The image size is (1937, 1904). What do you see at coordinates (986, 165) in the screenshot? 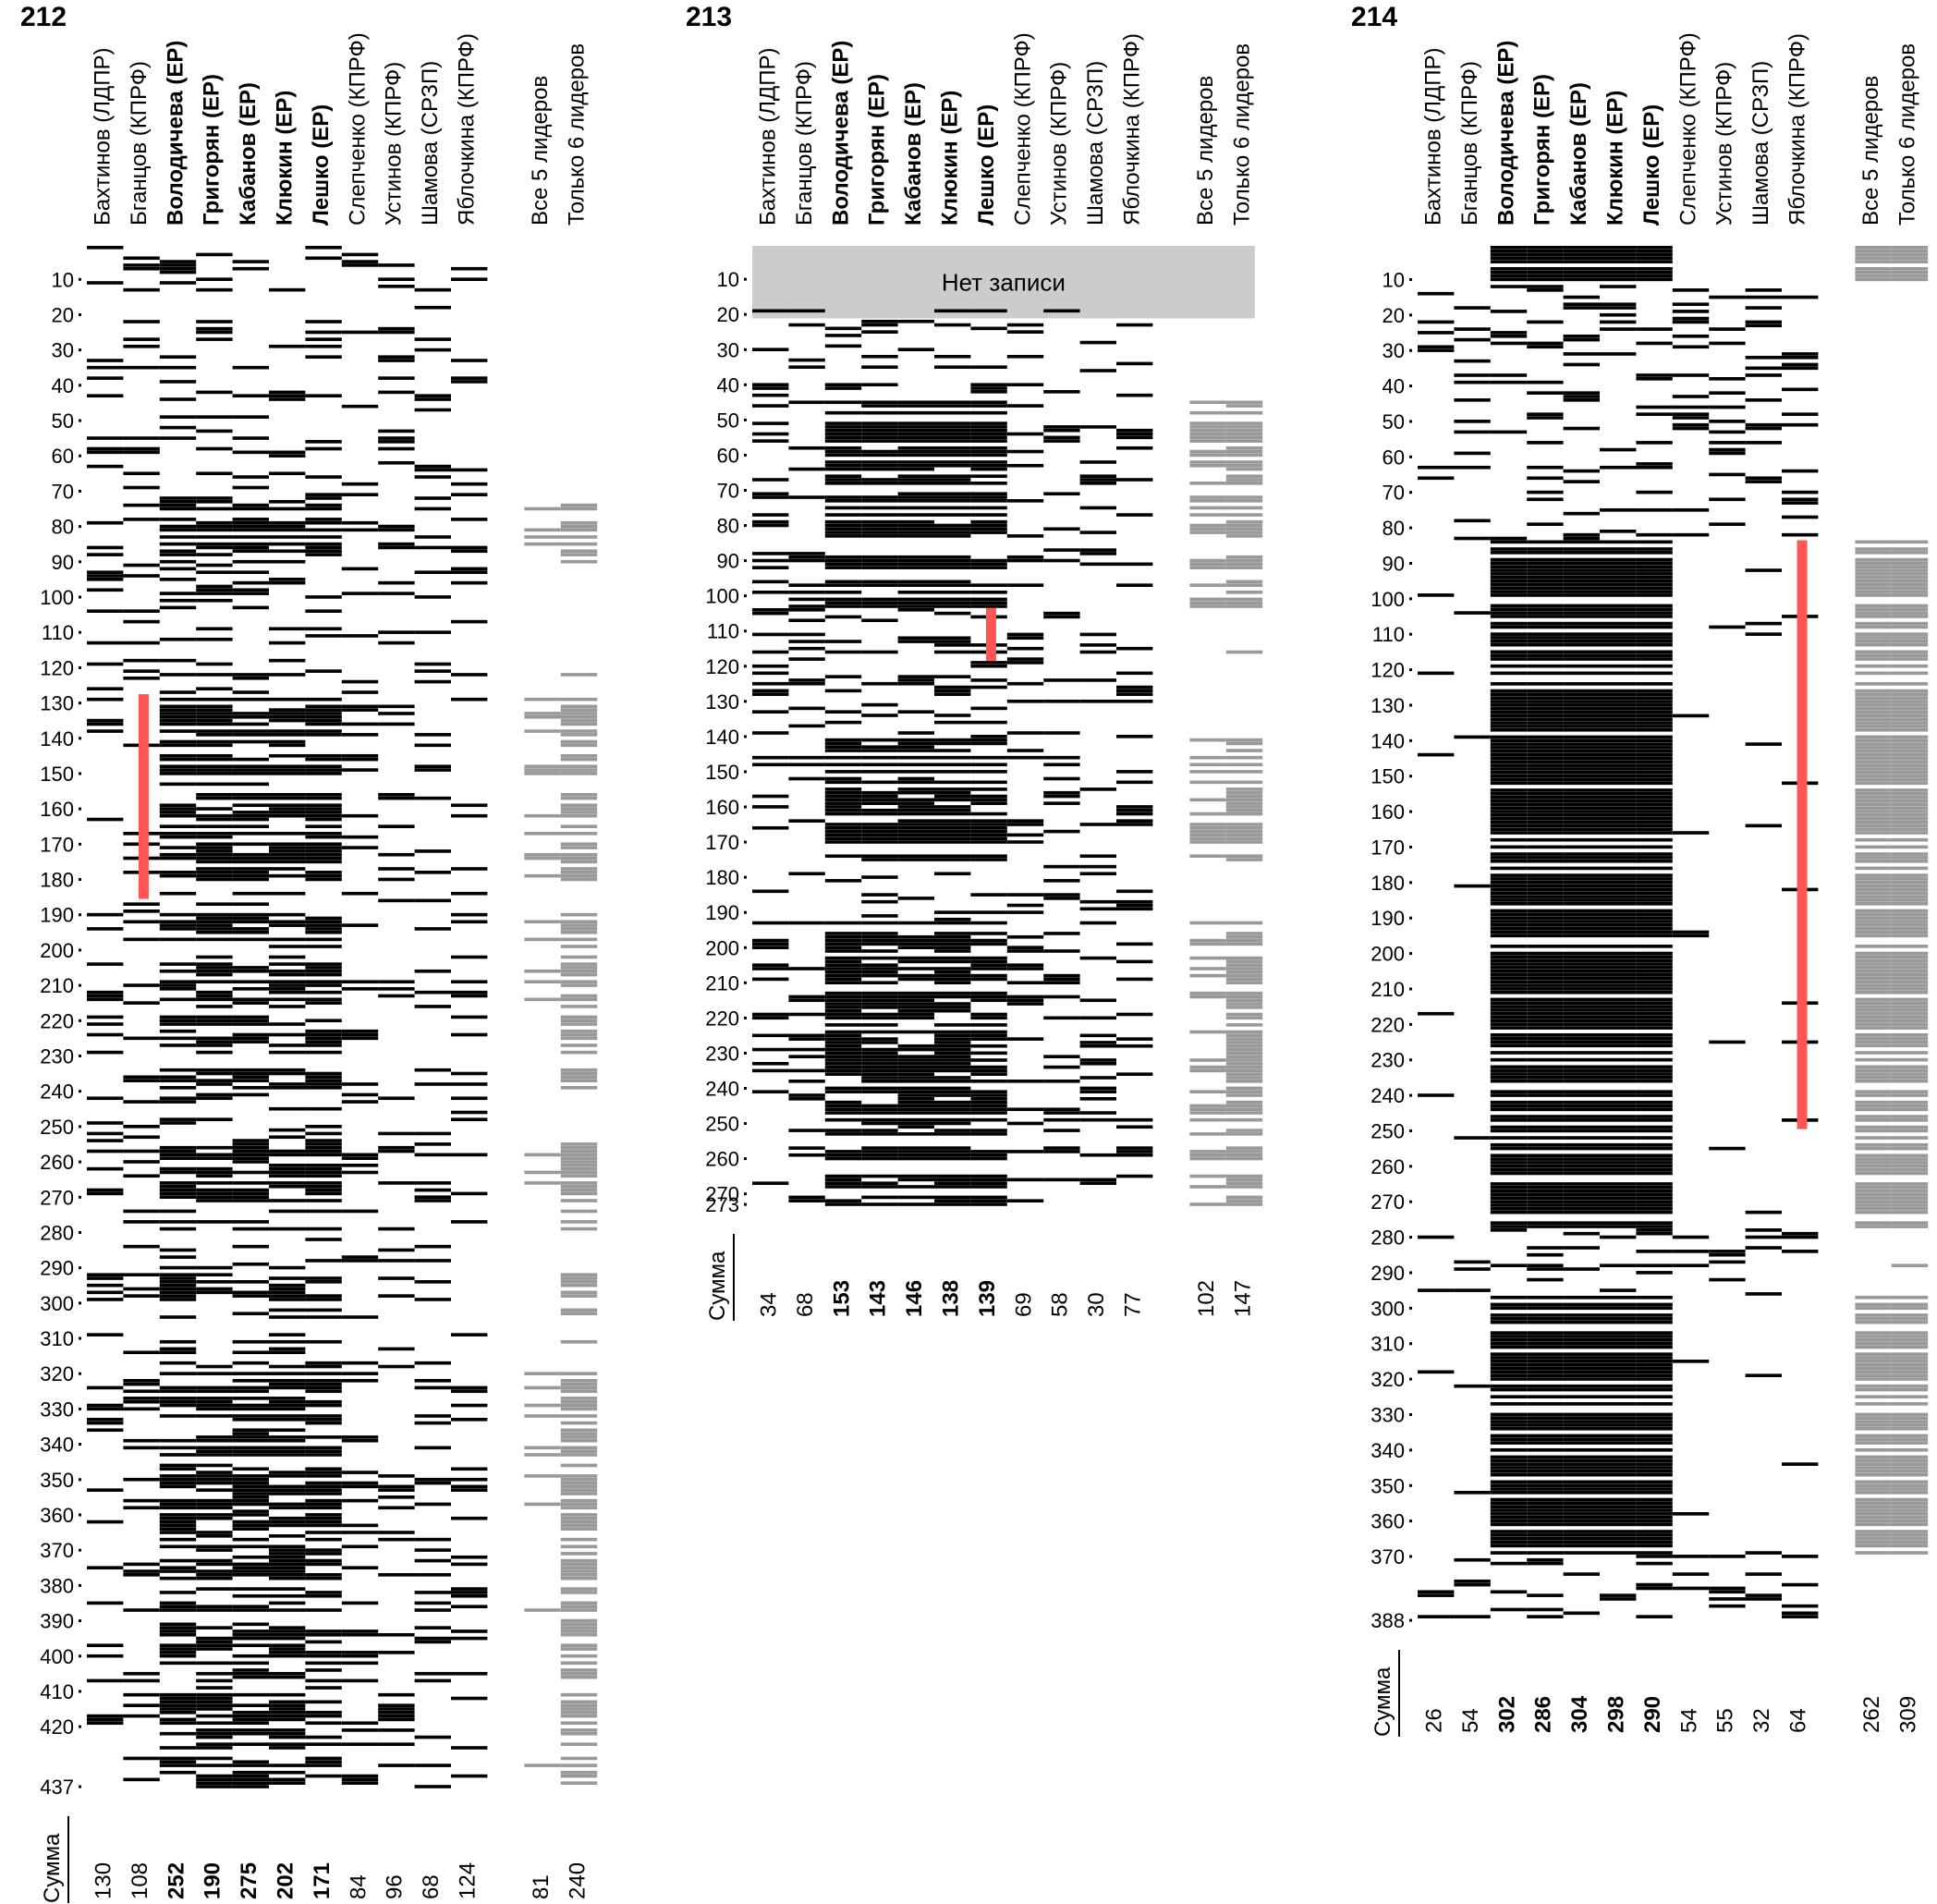
I see `column-label: Лешко (ЕР)` at bounding box center [986, 165].